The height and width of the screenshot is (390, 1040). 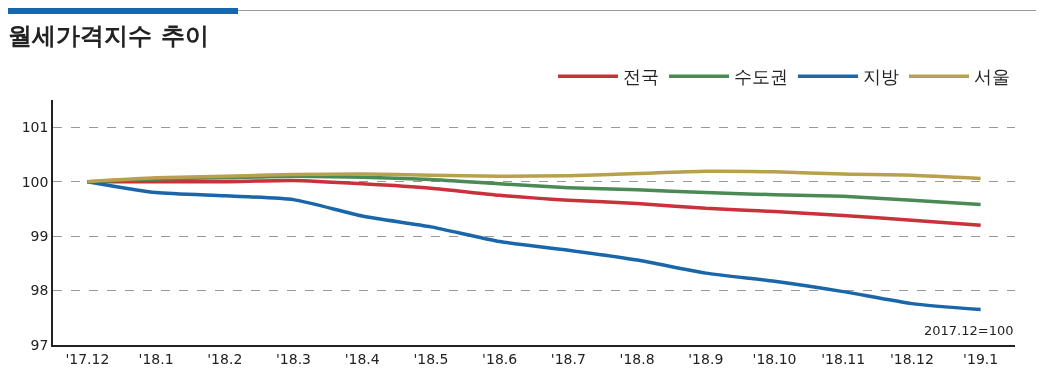 I want to click on x-tick-label: '19.1, so click(x=981, y=358).